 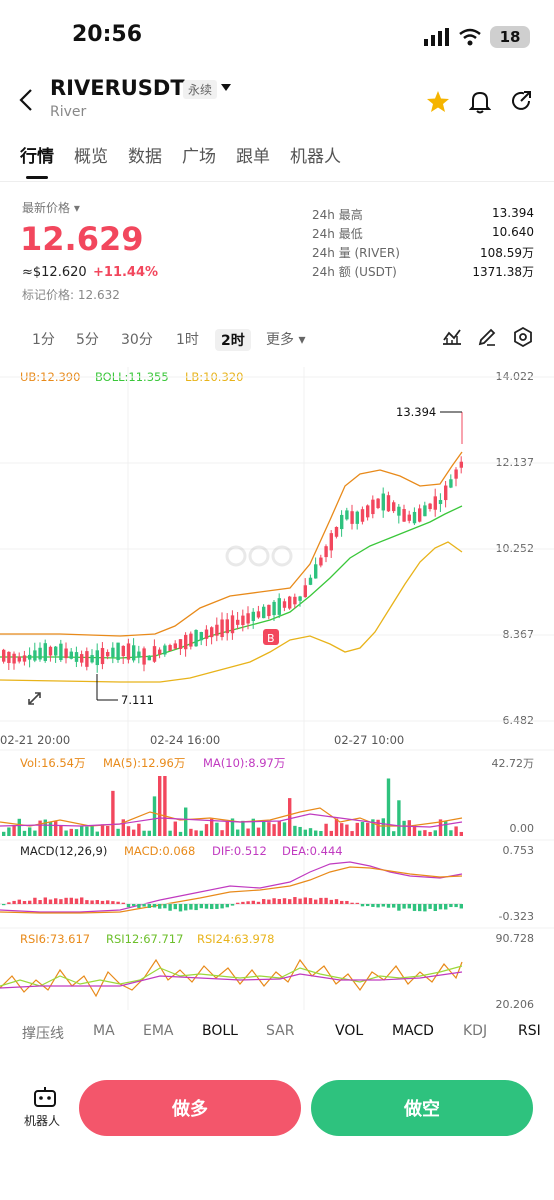 I want to click on tab-overview: 概览, so click(x=91, y=157).